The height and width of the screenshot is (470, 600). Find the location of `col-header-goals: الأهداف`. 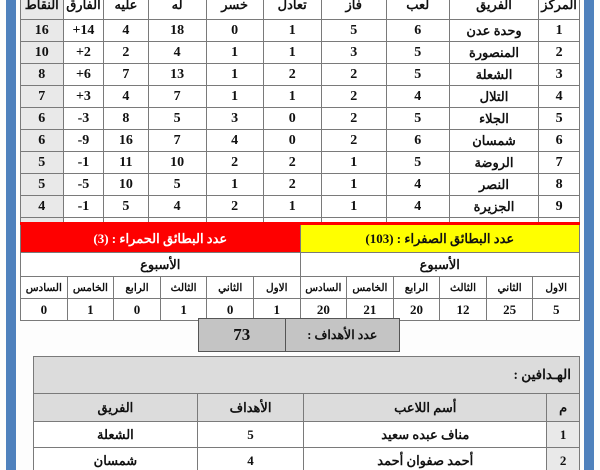

col-header-goals: الأهداف is located at coordinates (250, 407).